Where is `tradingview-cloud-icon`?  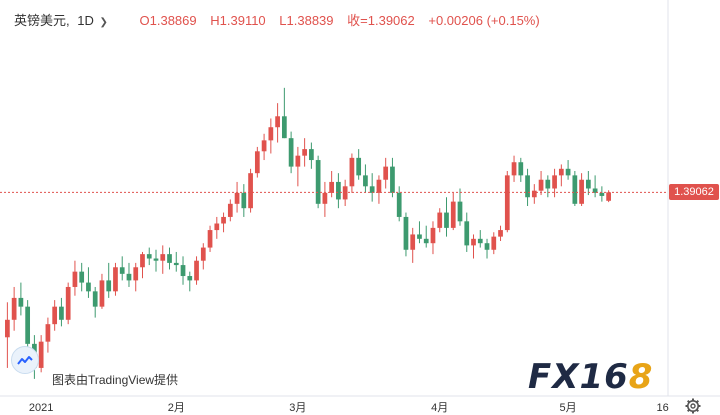 tradingview-cloud-icon is located at coordinates (25, 360).